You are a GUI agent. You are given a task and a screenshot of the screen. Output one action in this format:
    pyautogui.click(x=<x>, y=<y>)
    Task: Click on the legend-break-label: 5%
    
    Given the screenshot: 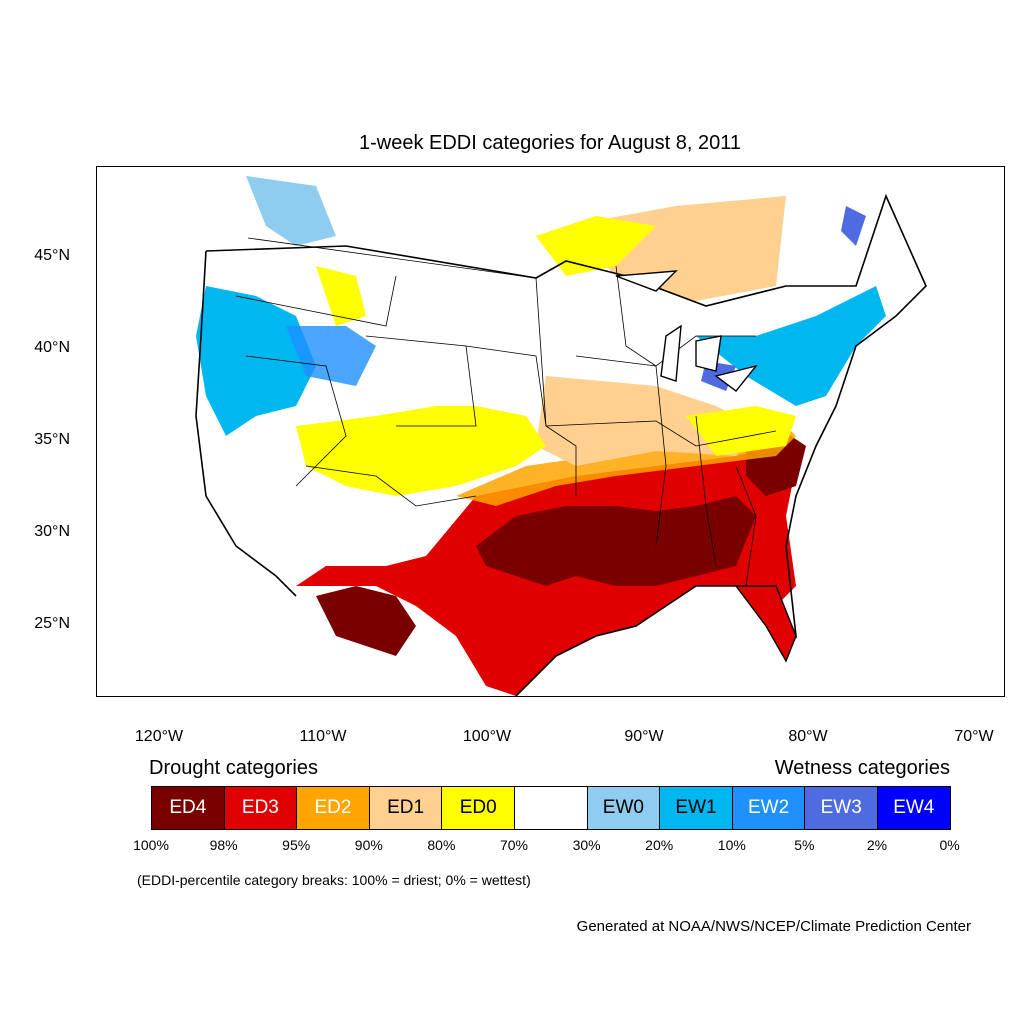 What is the action you would take?
    pyautogui.click(x=804, y=845)
    